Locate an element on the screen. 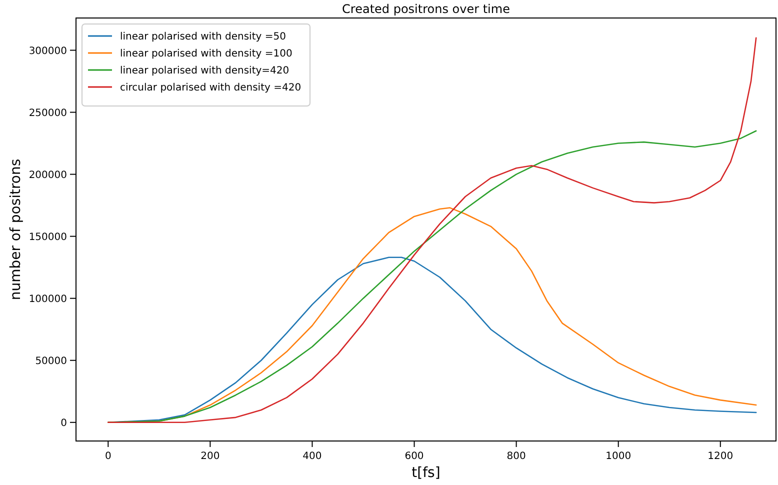 The width and height of the screenshot is (778, 485). y-tick-label: 250000 is located at coordinates (47, 113).